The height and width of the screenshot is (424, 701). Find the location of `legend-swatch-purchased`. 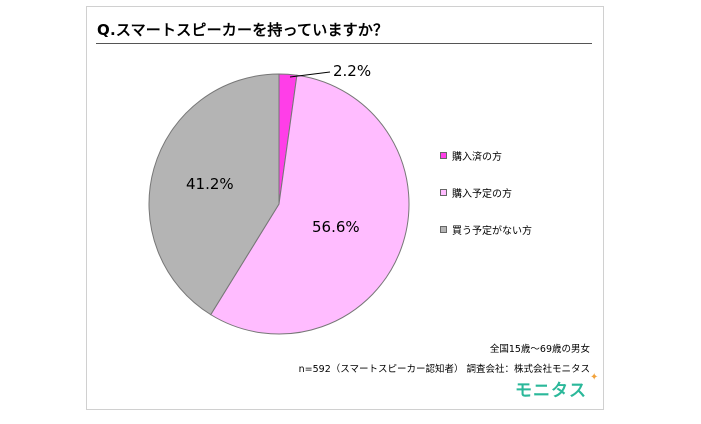

legend-swatch-purchased is located at coordinates (443, 155).